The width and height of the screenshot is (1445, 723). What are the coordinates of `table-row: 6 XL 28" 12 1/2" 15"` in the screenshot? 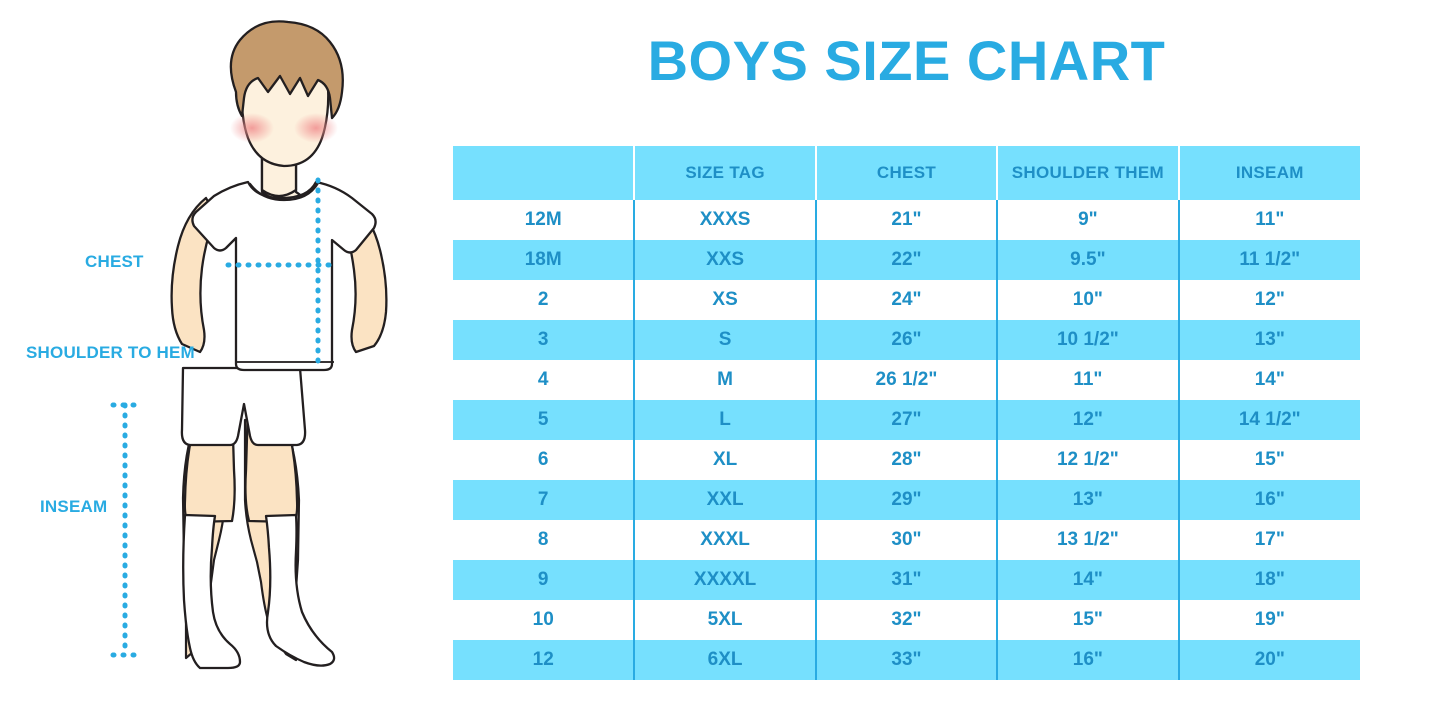 It's located at (906, 460).